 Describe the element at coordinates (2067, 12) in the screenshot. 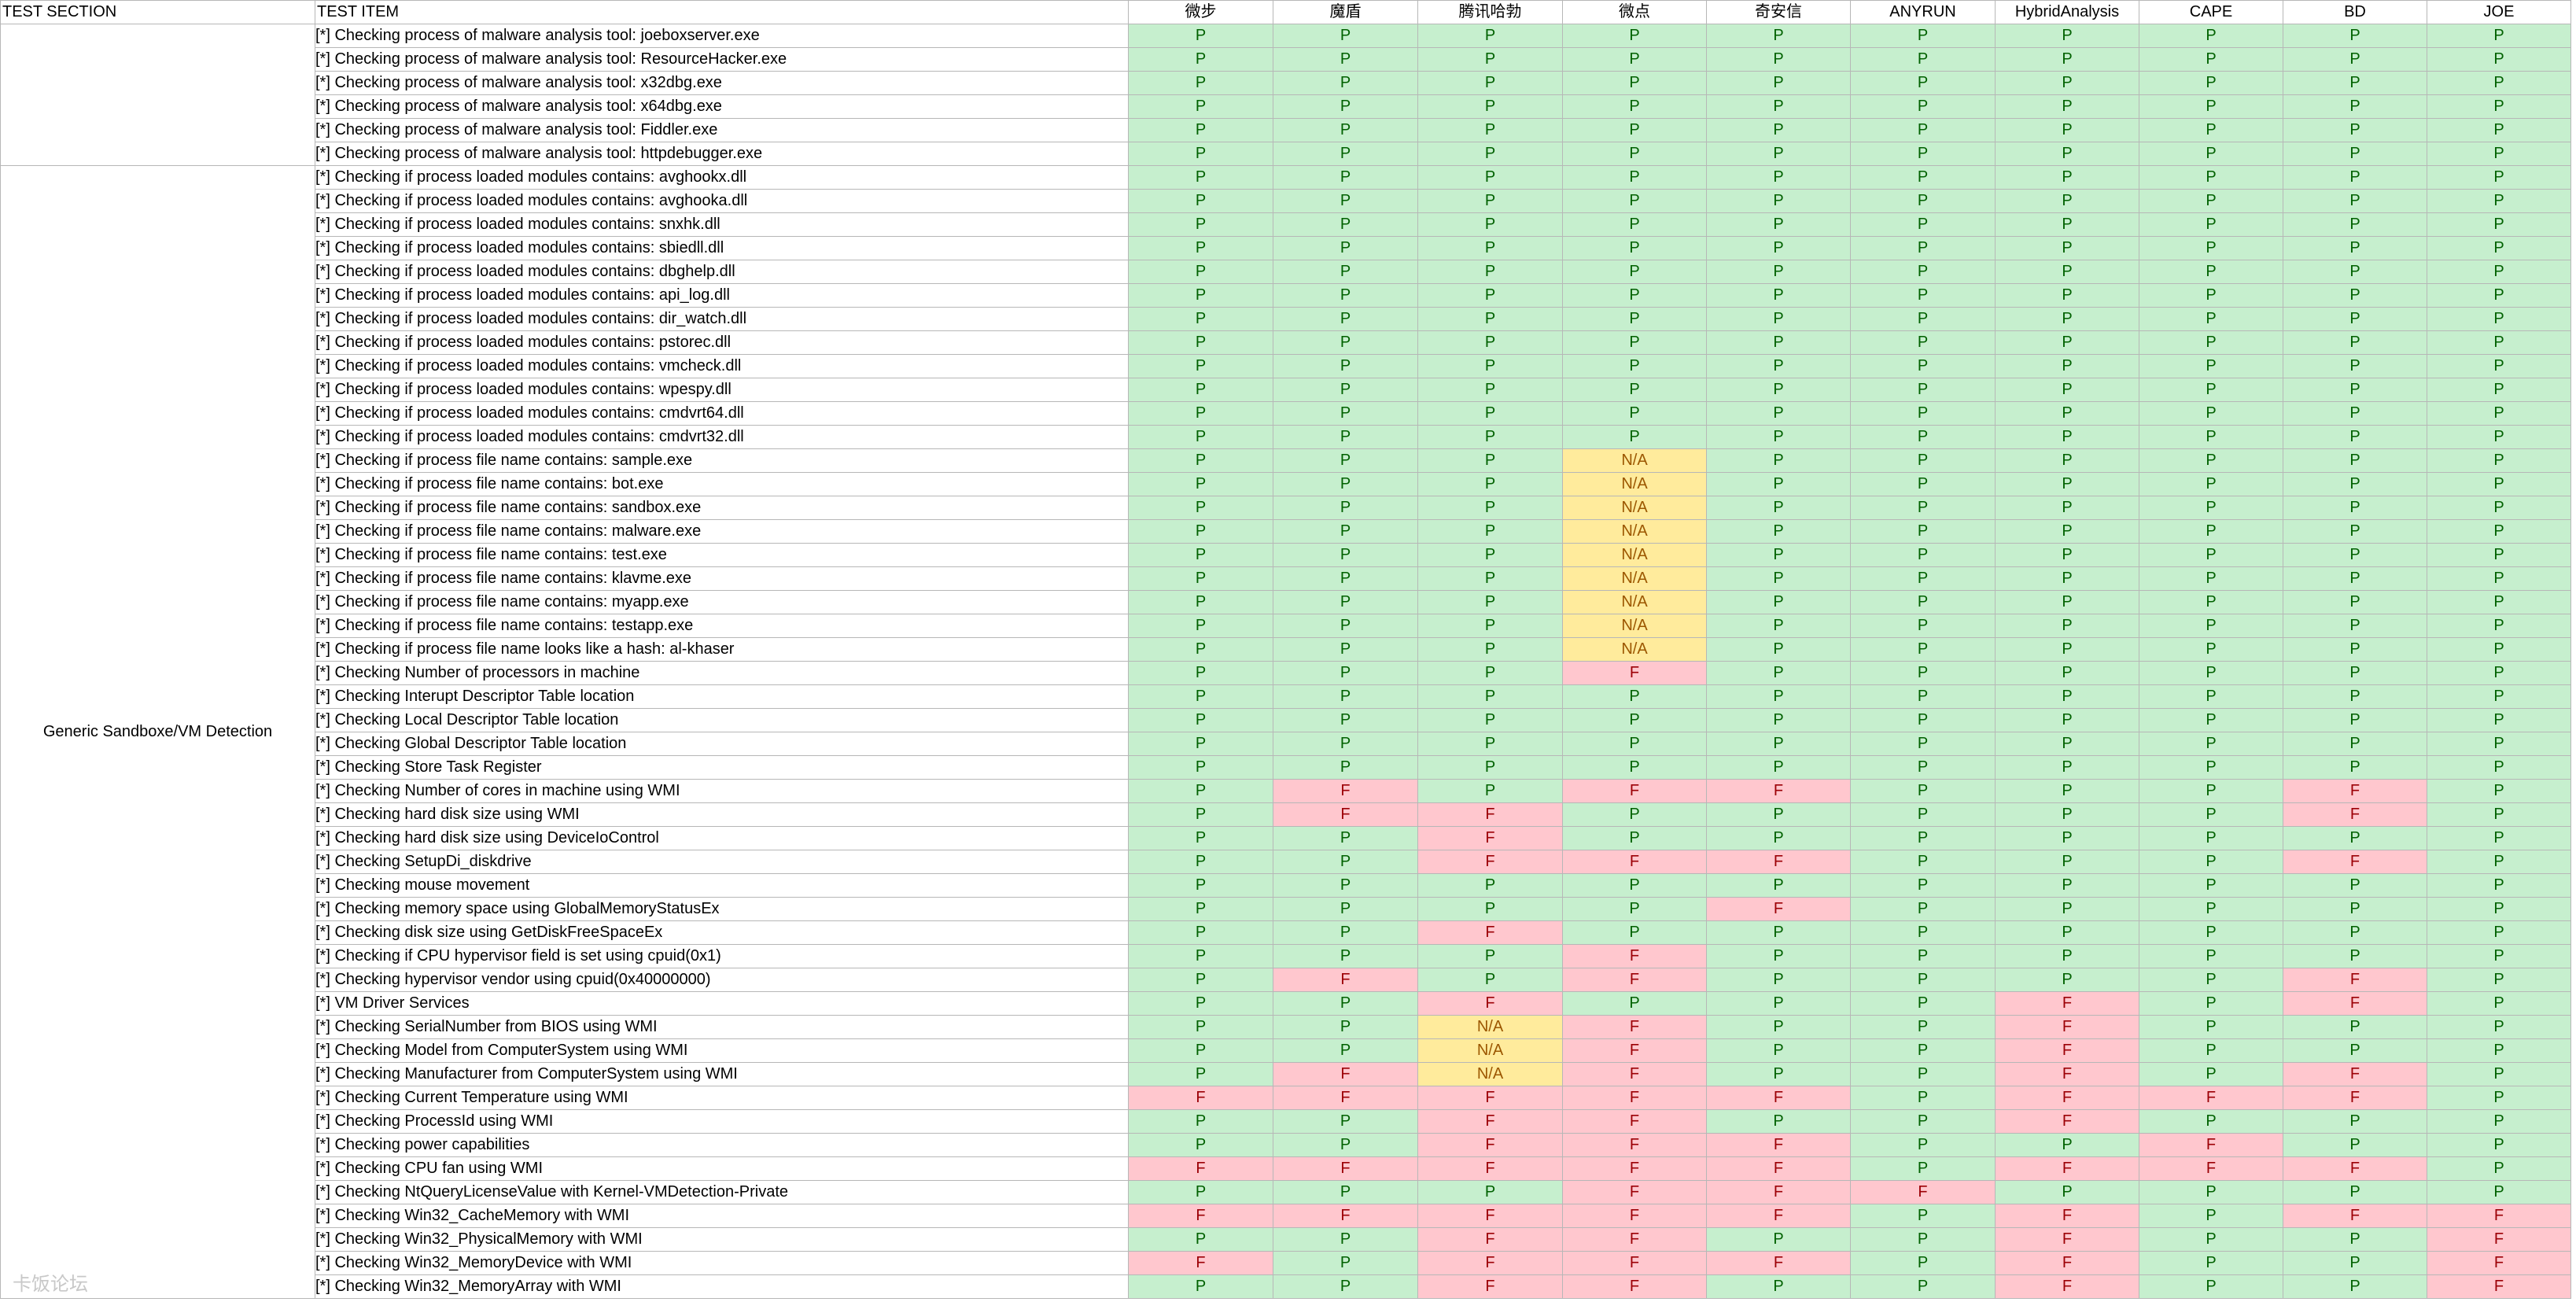

I see `header-vendor: HybridAnalysis` at that location.